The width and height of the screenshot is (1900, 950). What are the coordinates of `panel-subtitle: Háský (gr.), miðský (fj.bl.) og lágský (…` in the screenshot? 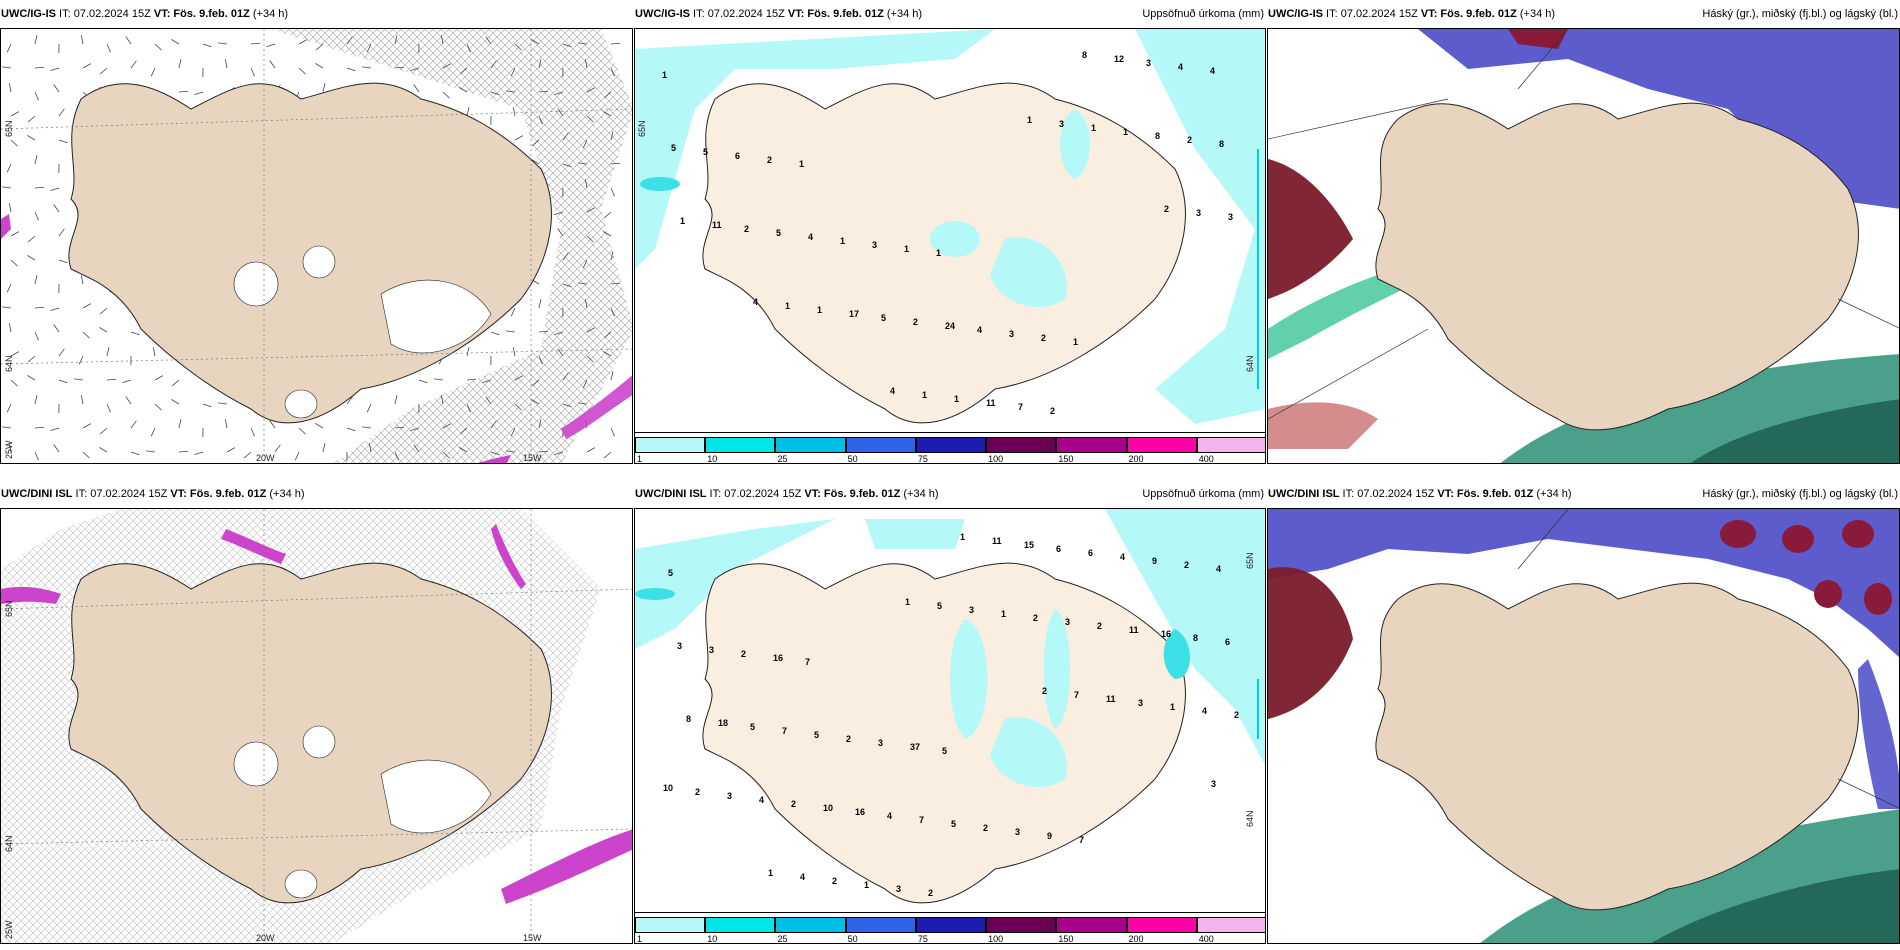 It's located at (1800, 14).